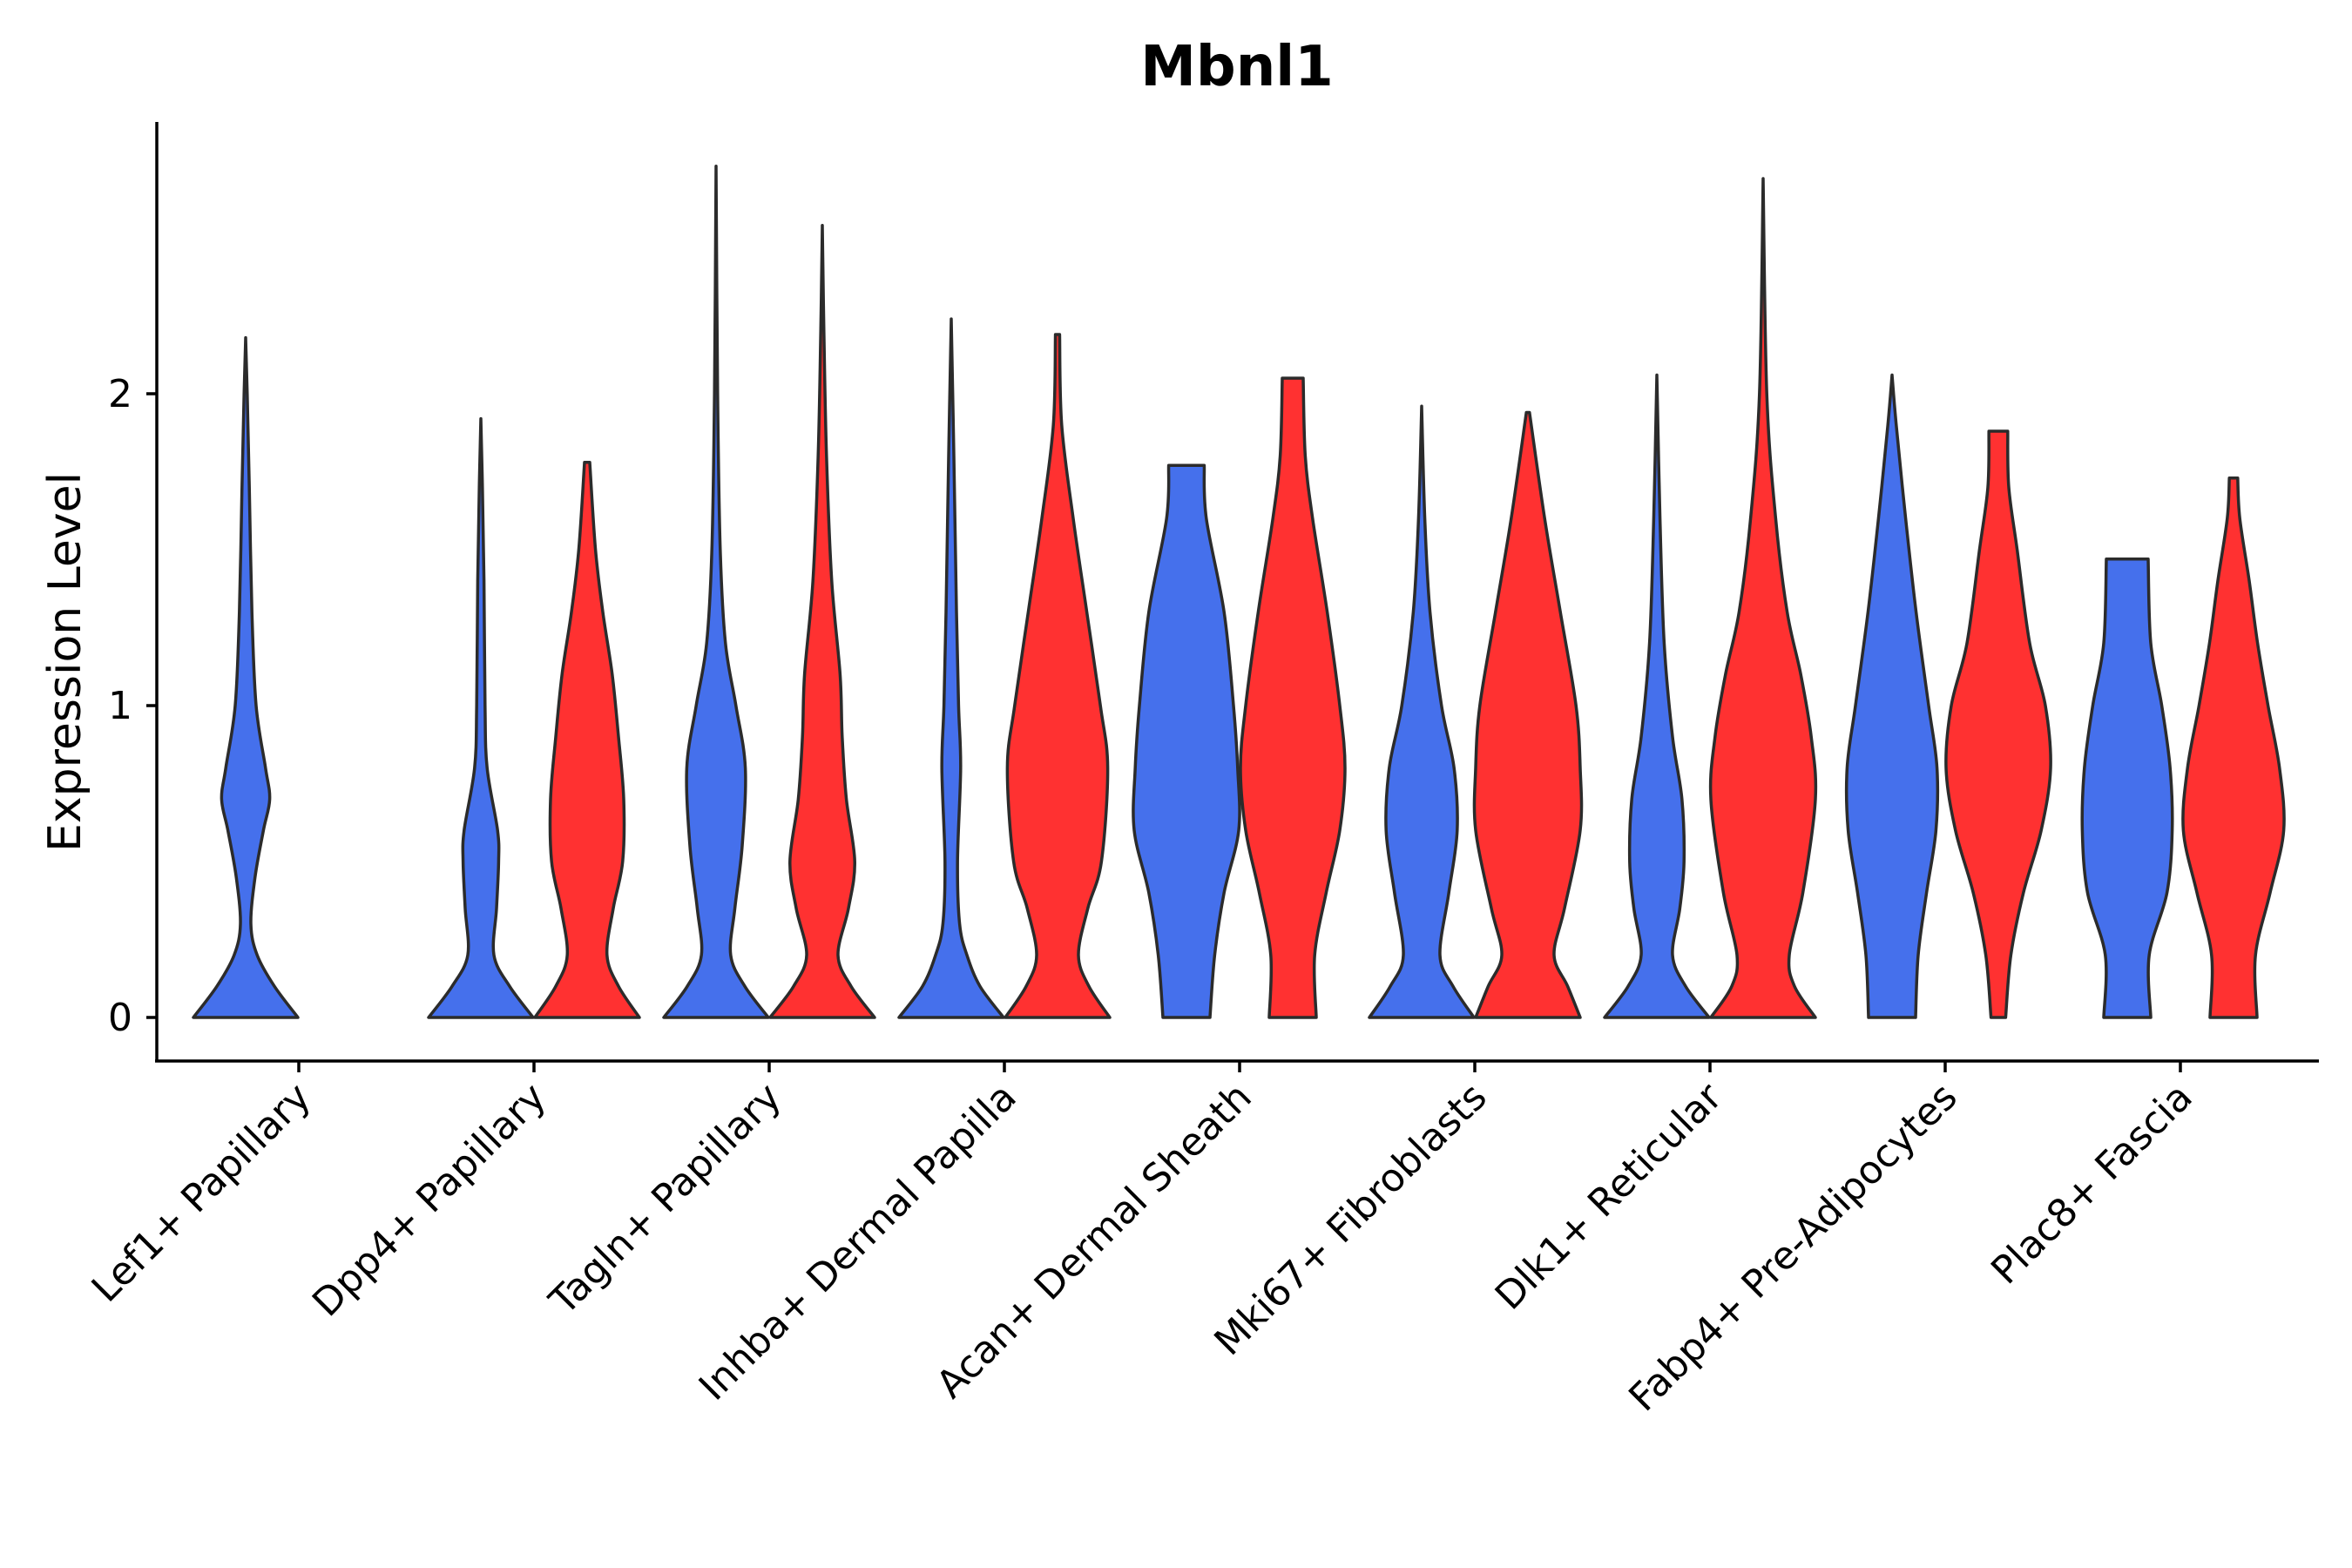 The image size is (2352, 1568). What do you see at coordinates (665, 1199) in the screenshot?
I see `x-tick-label: Tagln+ Papillary` at bounding box center [665, 1199].